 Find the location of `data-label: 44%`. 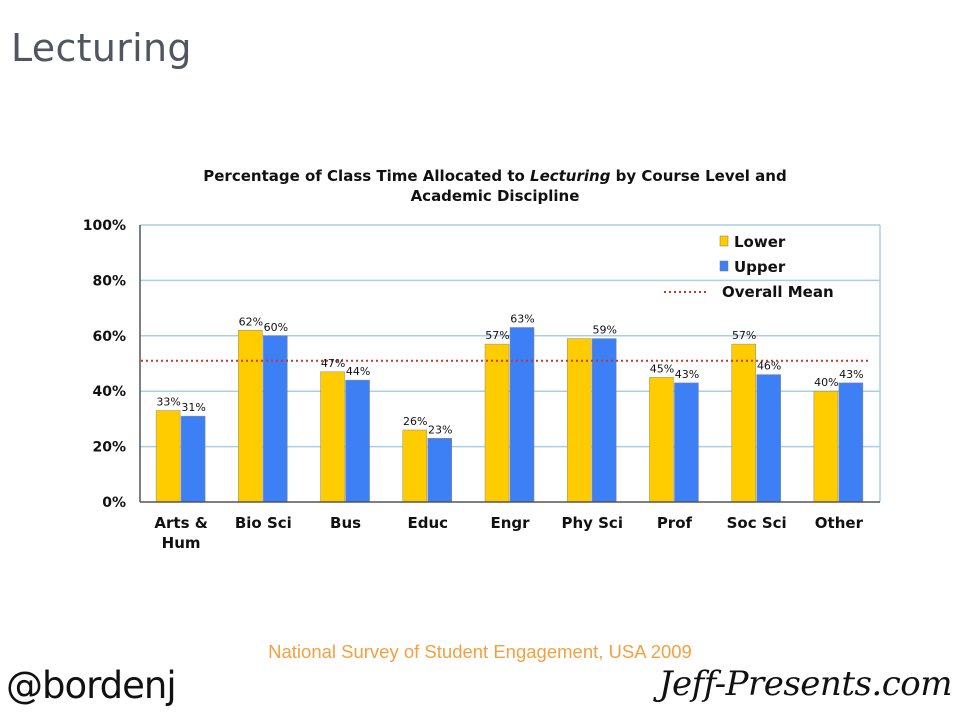

data-label: 44% is located at coordinates (358, 371).